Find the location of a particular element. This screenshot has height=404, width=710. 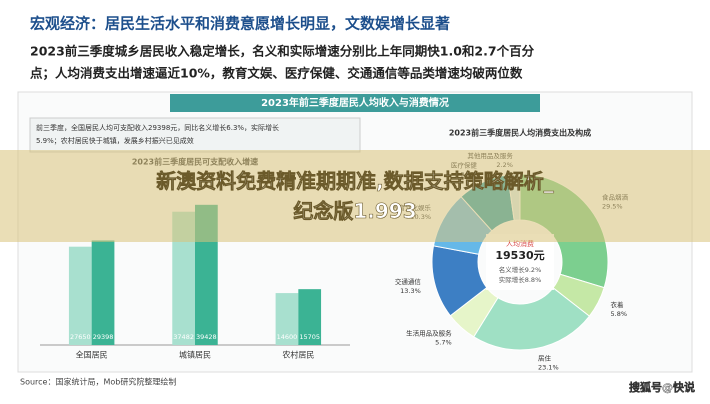

slice-label: 生活用品及服务 is located at coordinates (429, 333).